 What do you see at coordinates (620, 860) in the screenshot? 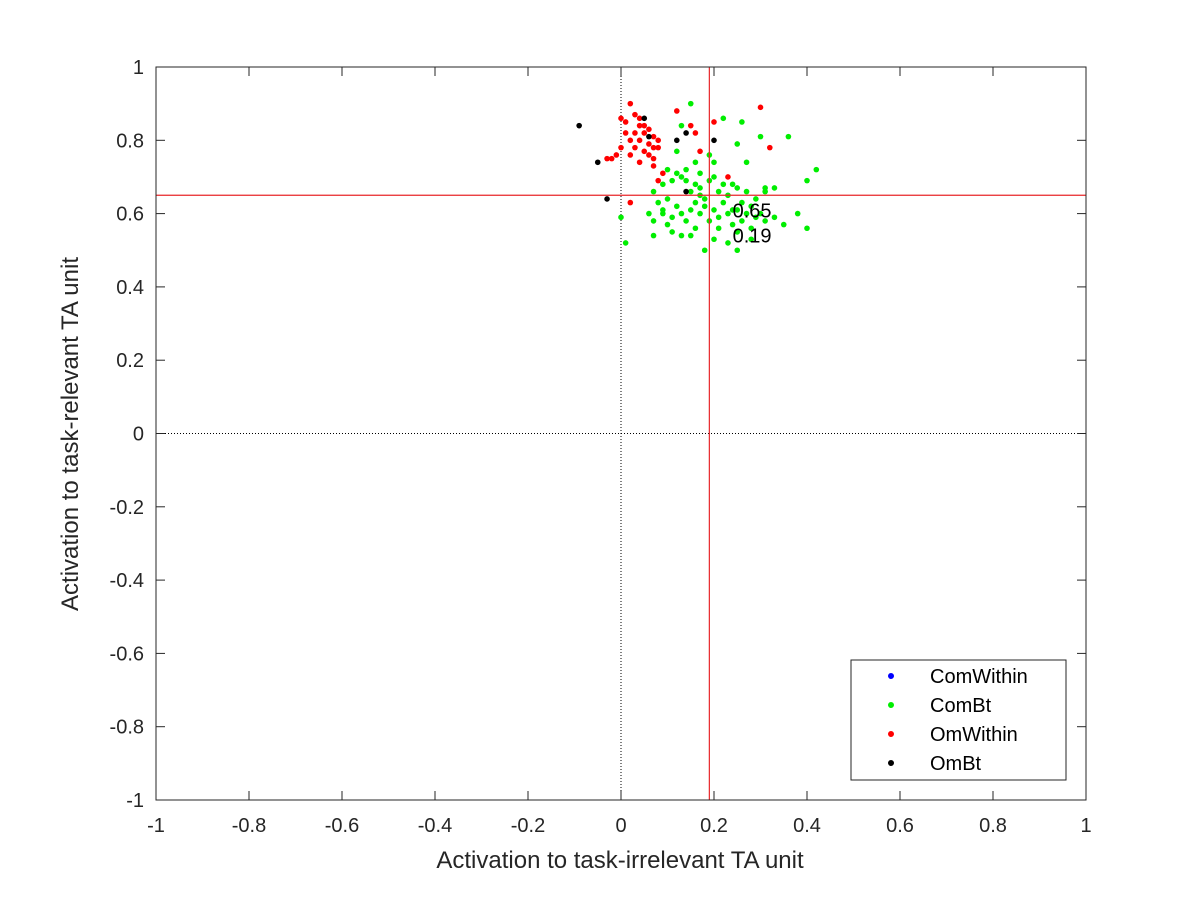
I see `x-axis-label: Activation to task-irrelevant TA unit` at bounding box center [620, 860].